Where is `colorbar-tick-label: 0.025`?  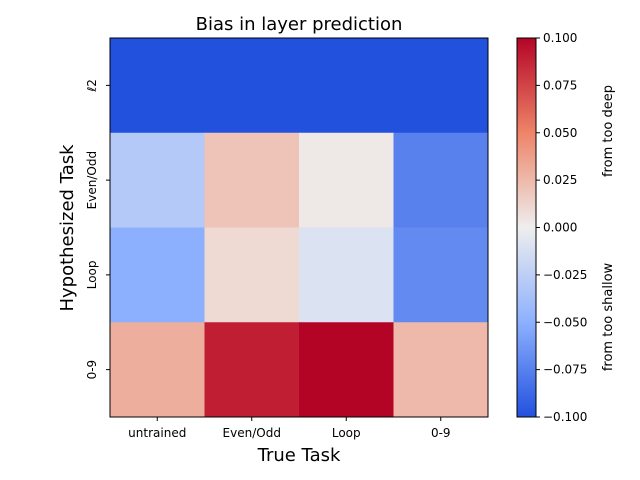
colorbar-tick-label: 0.025 is located at coordinates (560, 180).